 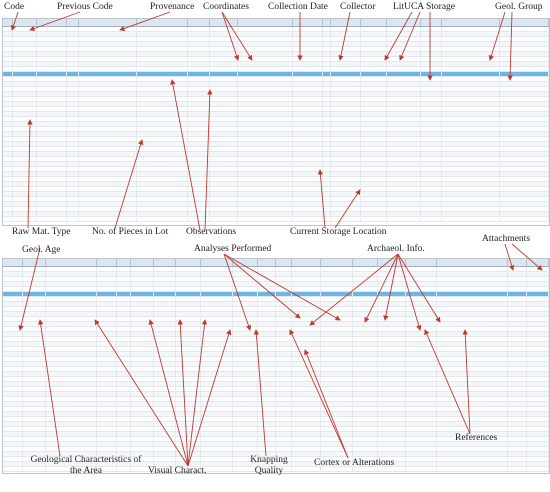 What do you see at coordinates (519, 7) in the screenshot?
I see `label-geol-group: Geol. Group` at bounding box center [519, 7].